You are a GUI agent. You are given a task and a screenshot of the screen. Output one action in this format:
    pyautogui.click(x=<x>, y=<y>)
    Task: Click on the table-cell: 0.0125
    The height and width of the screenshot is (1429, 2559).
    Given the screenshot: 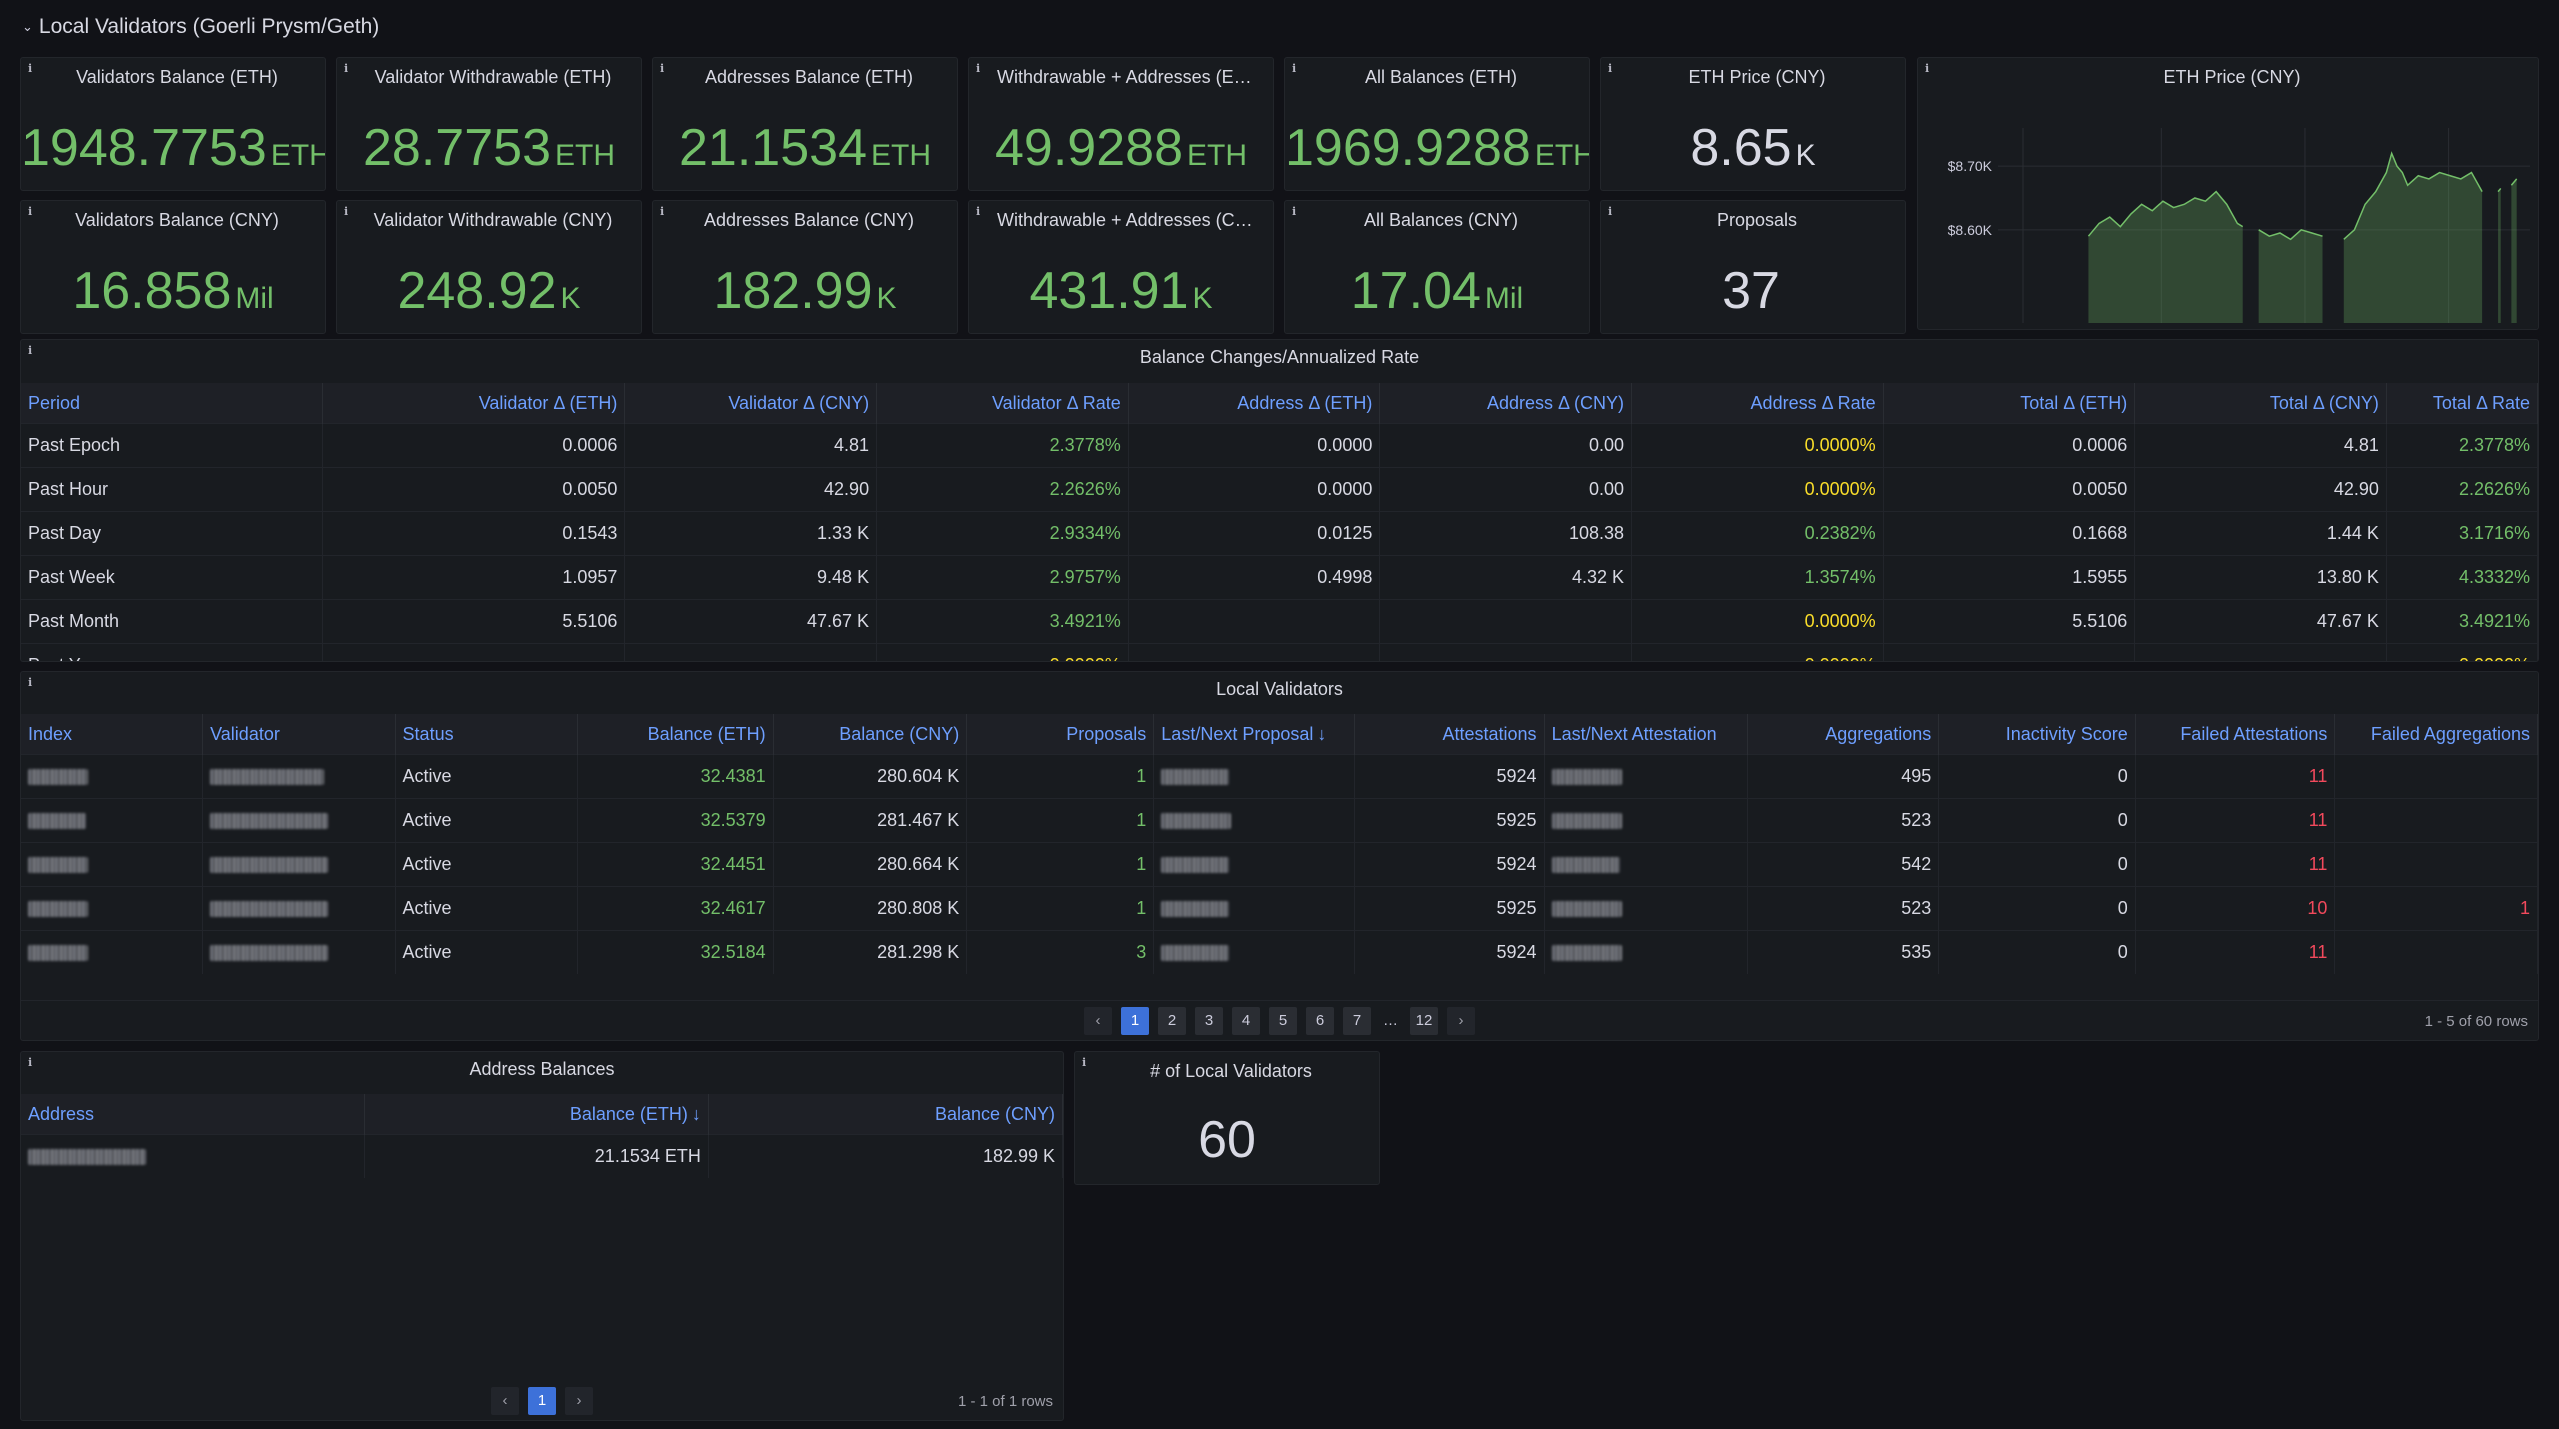 What is the action you would take?
    pyautogui.click(x=1254, y=533)
    